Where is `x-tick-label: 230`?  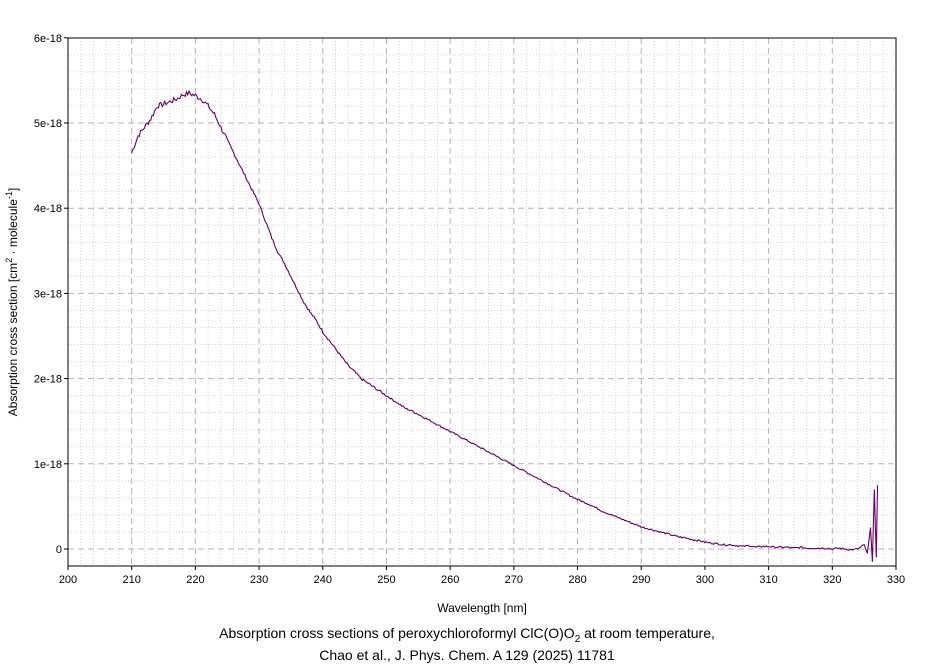 x-tick-label: 230 is located at coordinates (259, 580).